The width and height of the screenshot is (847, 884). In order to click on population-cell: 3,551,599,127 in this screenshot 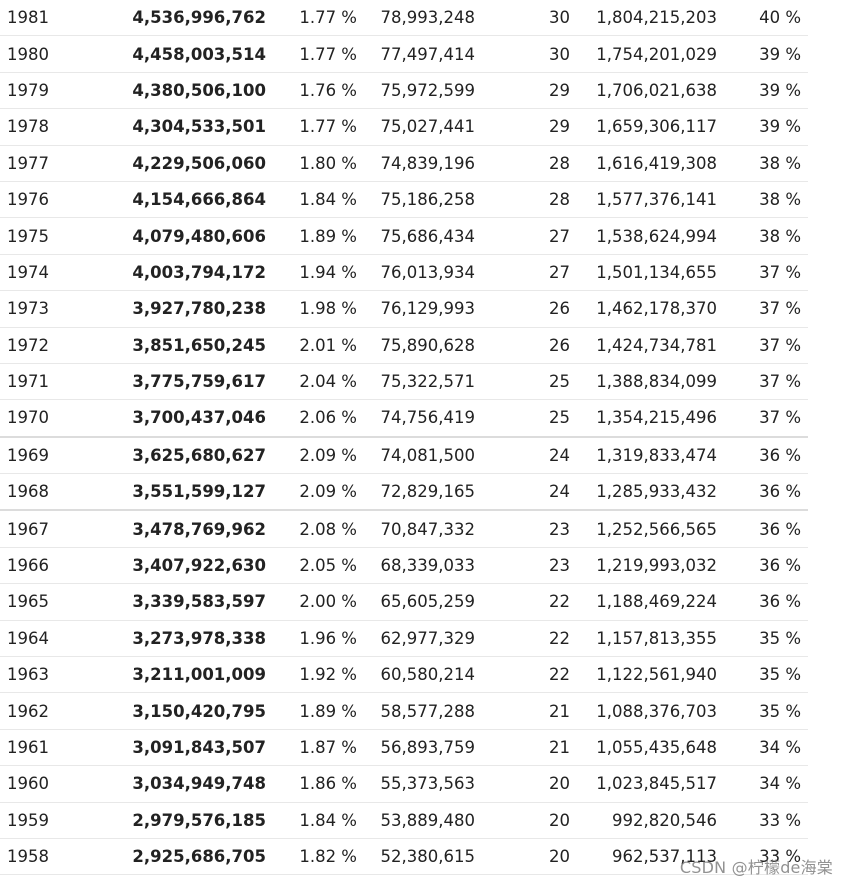, I will do `click(186, 492)`.